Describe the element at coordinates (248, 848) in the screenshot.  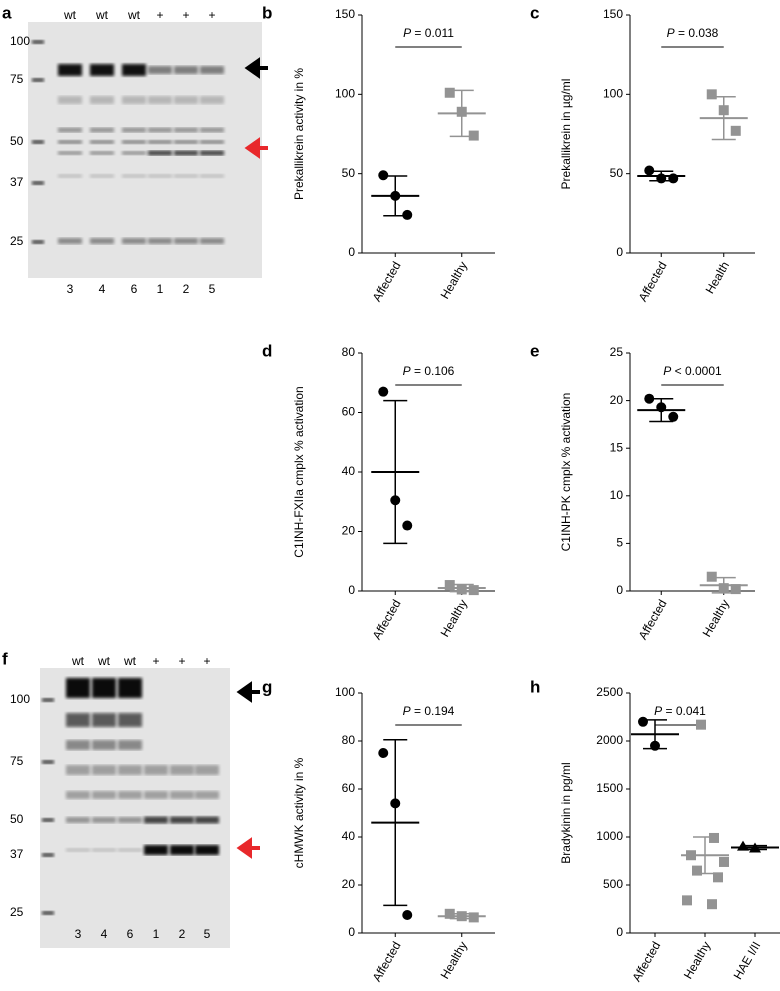
I see `arrow` at that location.